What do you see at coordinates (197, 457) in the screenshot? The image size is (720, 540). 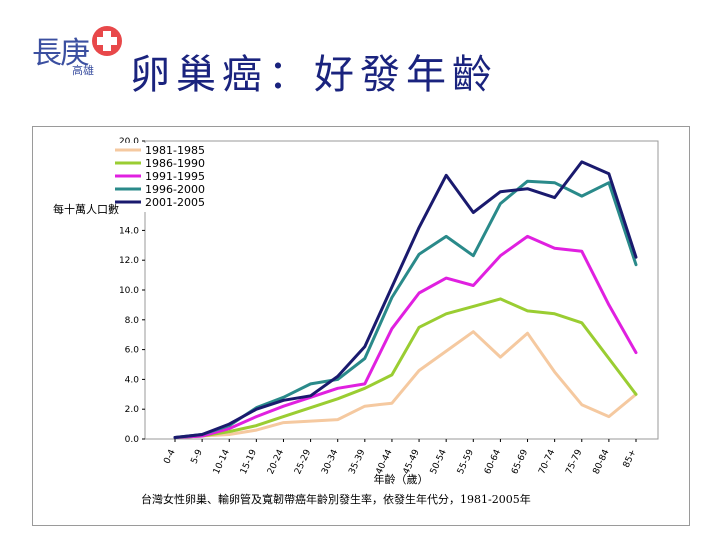 I see `x-tick-label: 5-9` at bounding box center [197, 457].